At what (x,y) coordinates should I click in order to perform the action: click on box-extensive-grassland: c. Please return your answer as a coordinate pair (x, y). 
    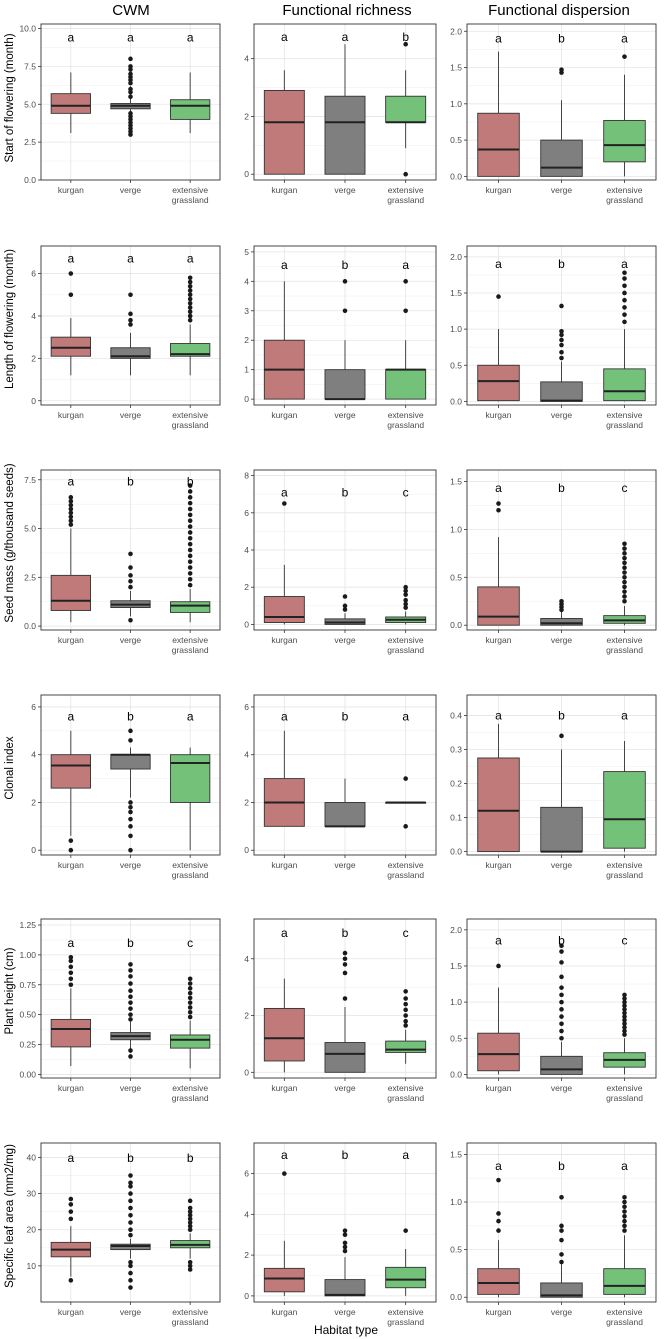
    Looking at the image, I should click on (406, 995).